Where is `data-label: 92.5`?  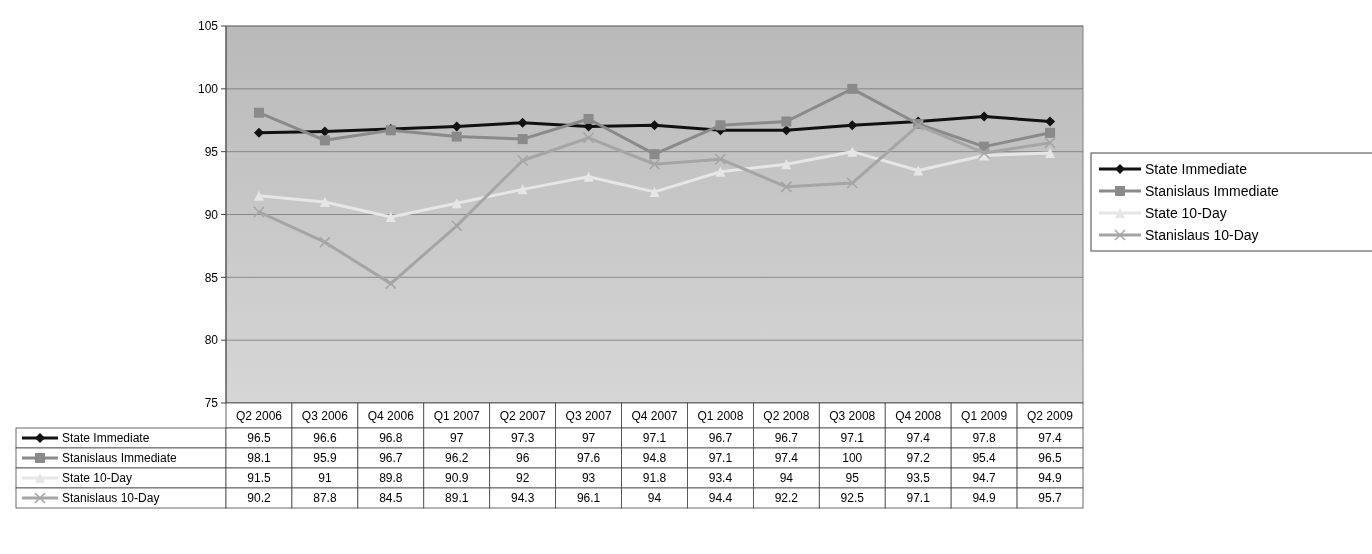
data-label: 92.5 is located at coordinates (852, 498).